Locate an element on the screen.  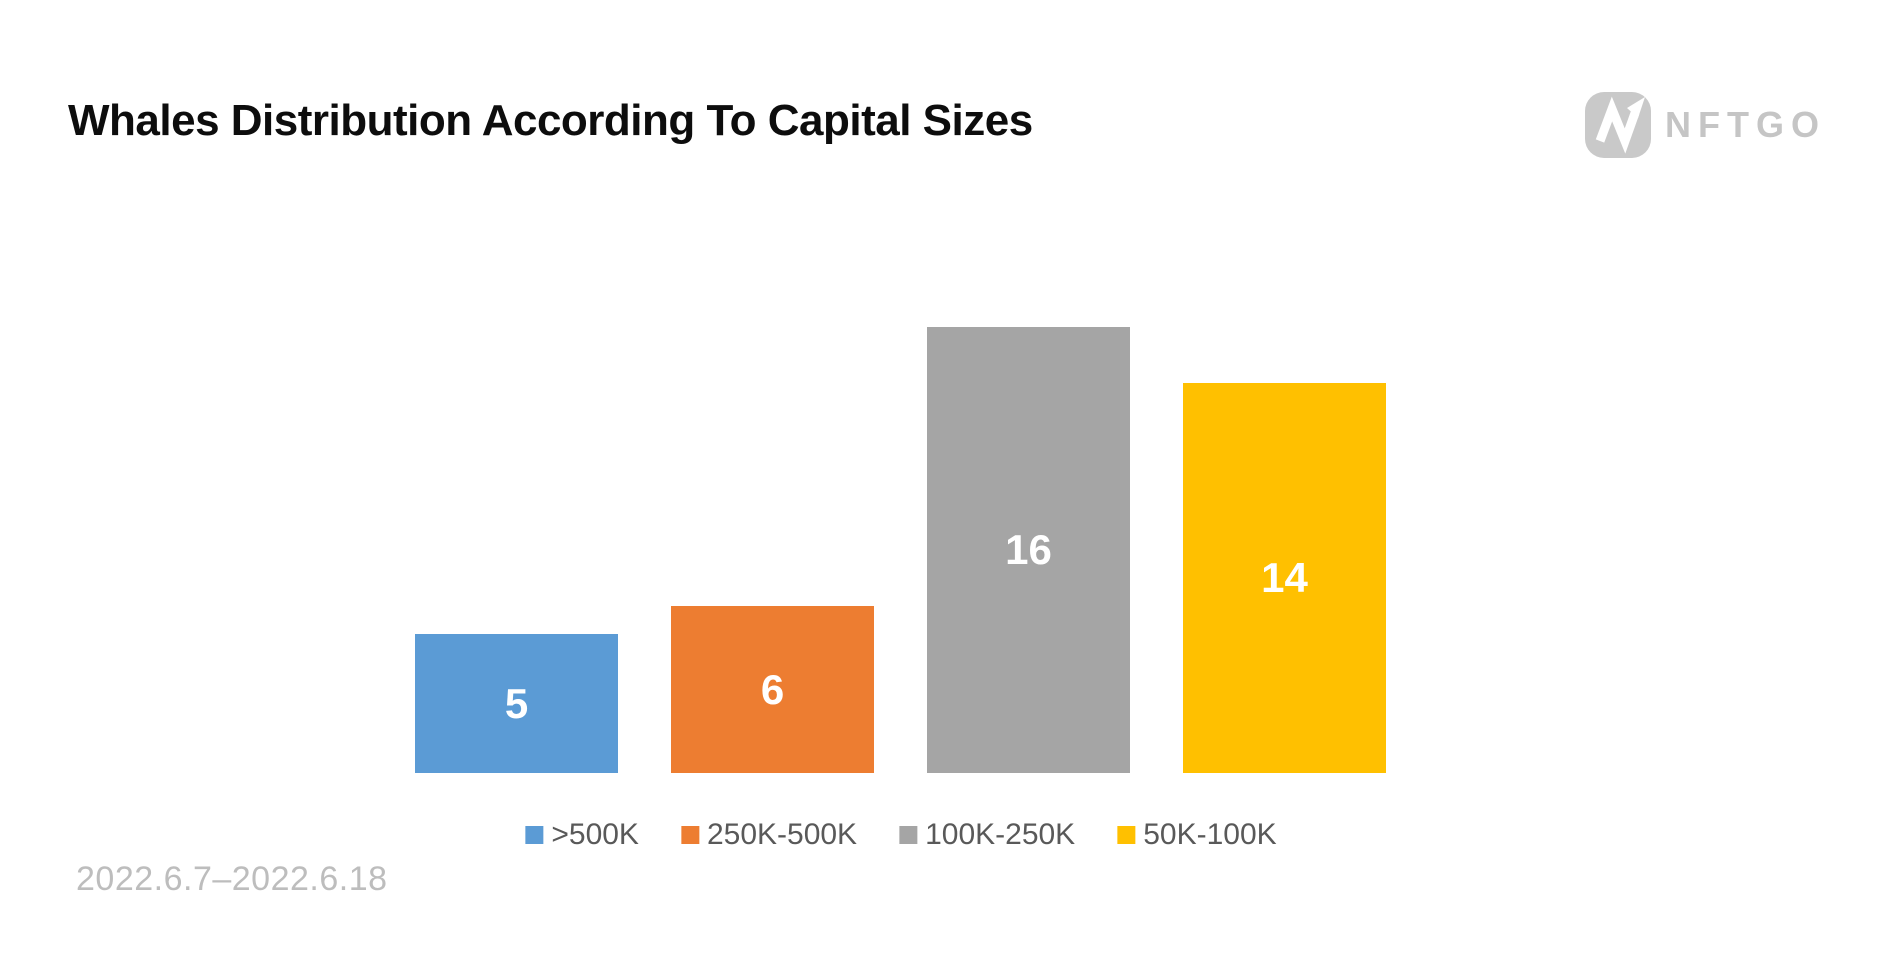
bar-250K-500K: 6 is located at coordinates (772, 689).